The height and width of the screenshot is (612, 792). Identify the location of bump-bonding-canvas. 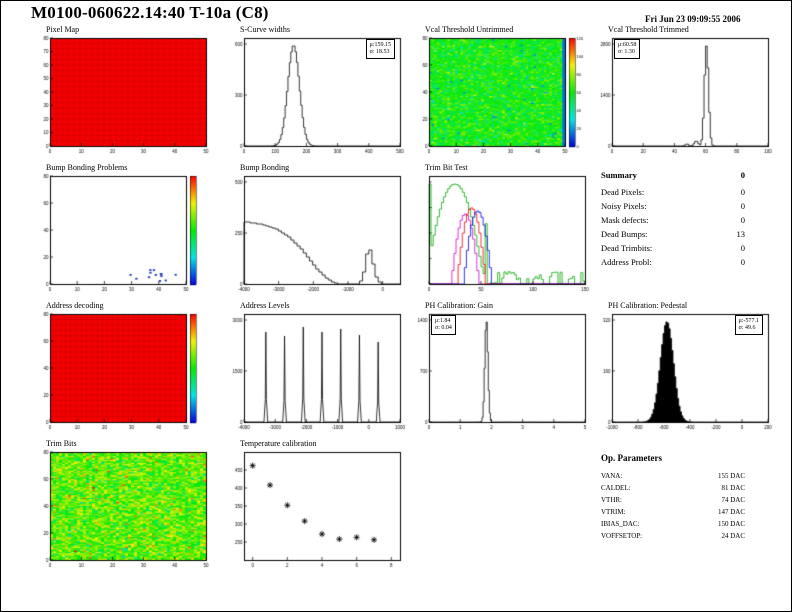
(318, 234).